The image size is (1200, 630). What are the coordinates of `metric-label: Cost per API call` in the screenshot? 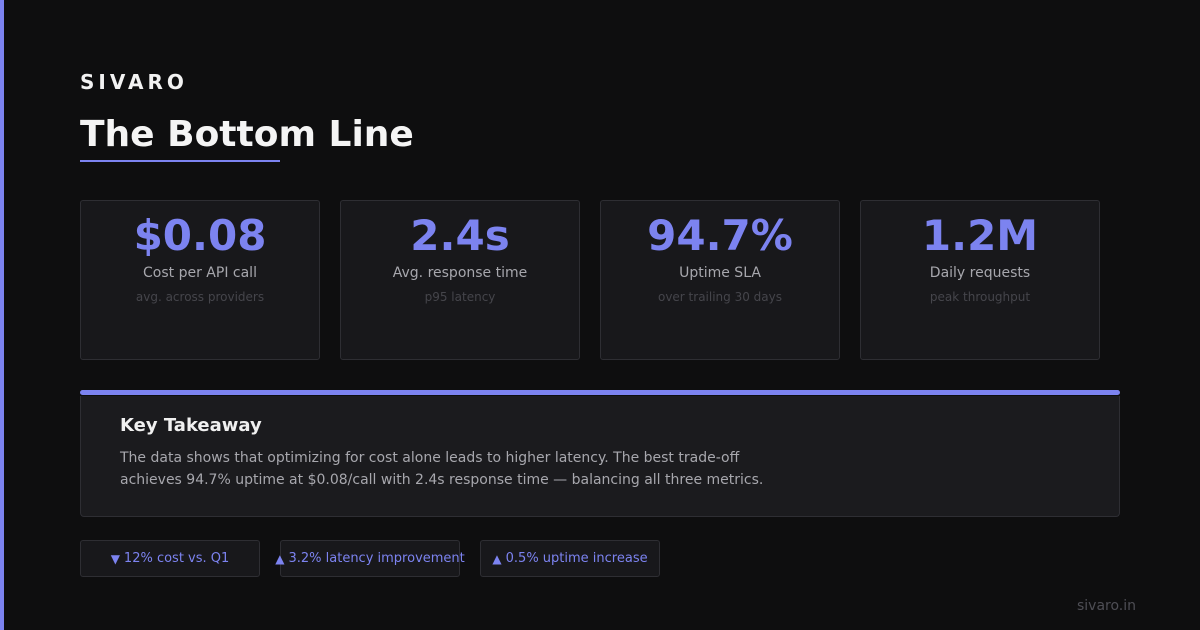 It's located at (200, 273).